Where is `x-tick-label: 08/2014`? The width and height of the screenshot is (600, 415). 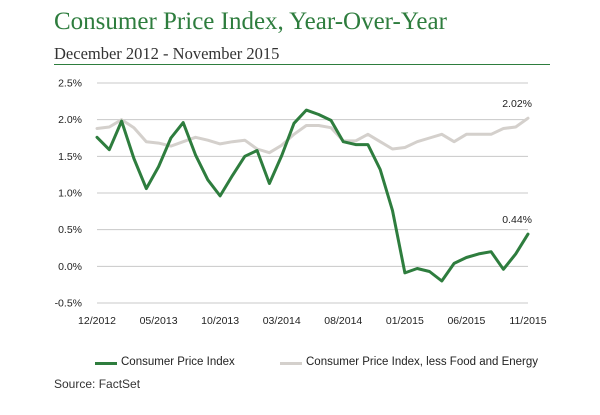 x-tick-label: 08/2014 is located at coordinates (343, 321).